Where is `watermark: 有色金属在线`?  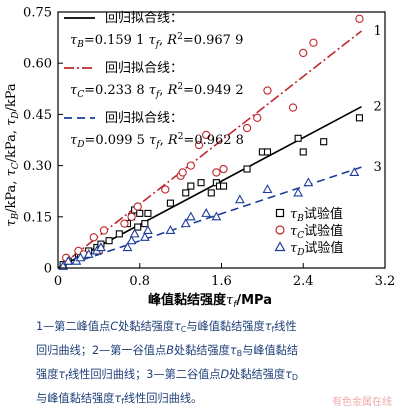
watermark: 有色金属在线 is located at coordinates (362, 402).